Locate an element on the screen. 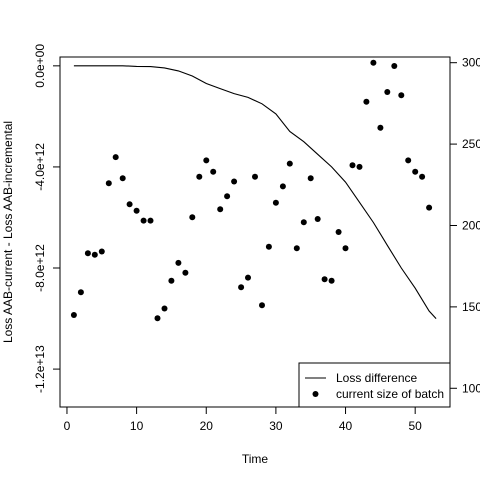  x-tick-label: 20 is located at coordinates (207, 426).